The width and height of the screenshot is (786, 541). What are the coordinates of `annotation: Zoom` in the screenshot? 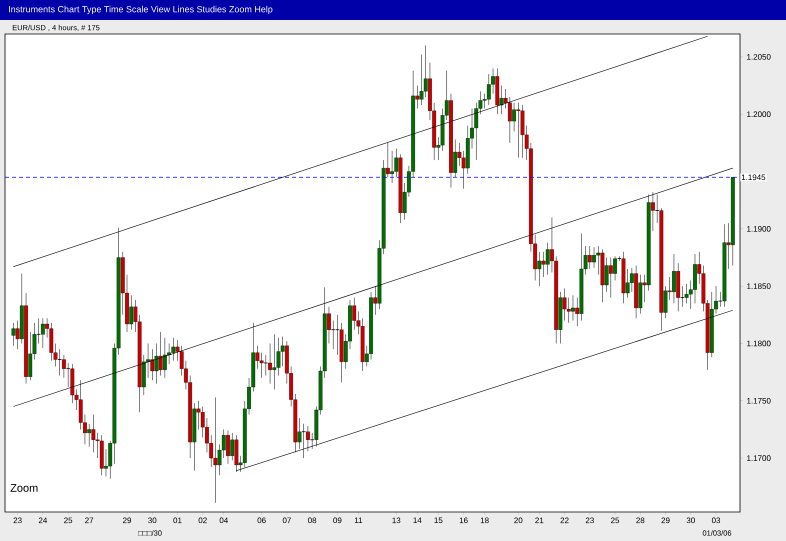 It's located at (24, 488).